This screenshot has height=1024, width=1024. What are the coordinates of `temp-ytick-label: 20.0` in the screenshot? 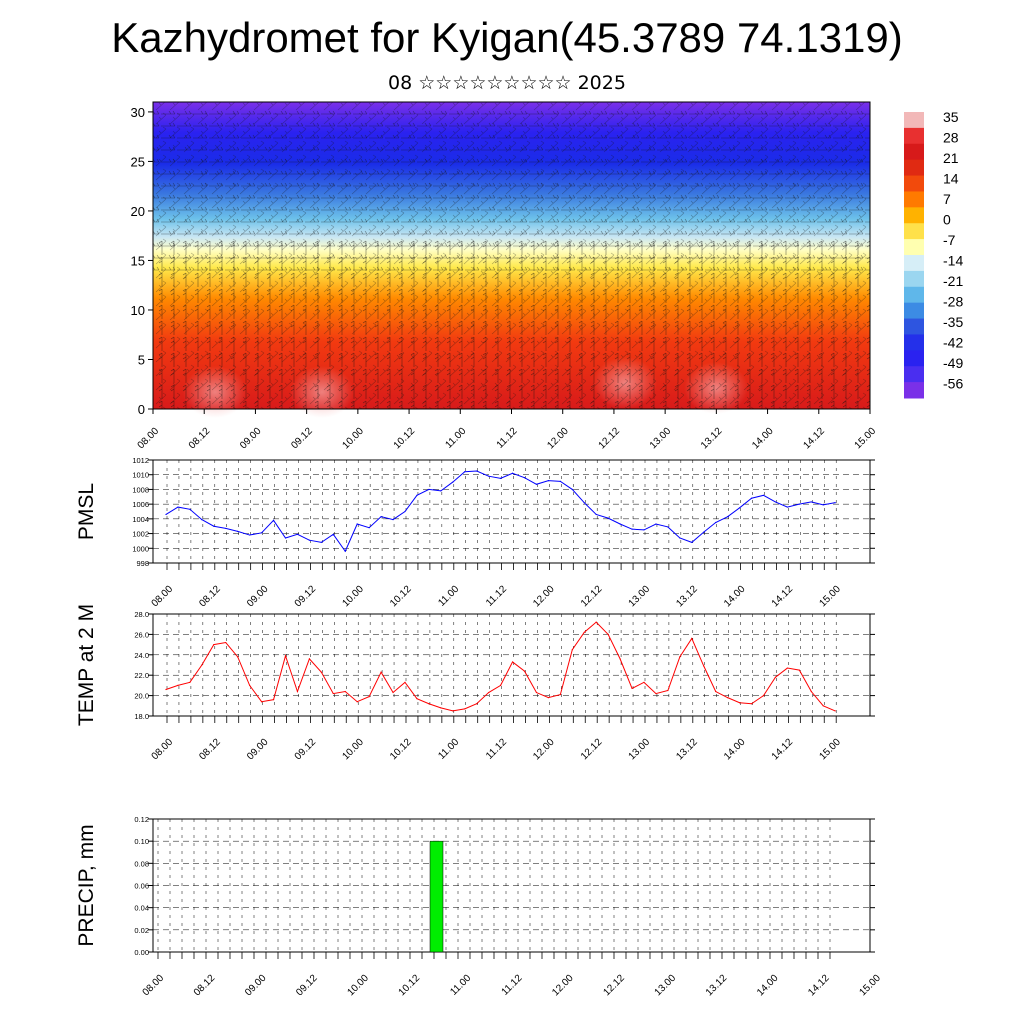 It's located at (141, 696).